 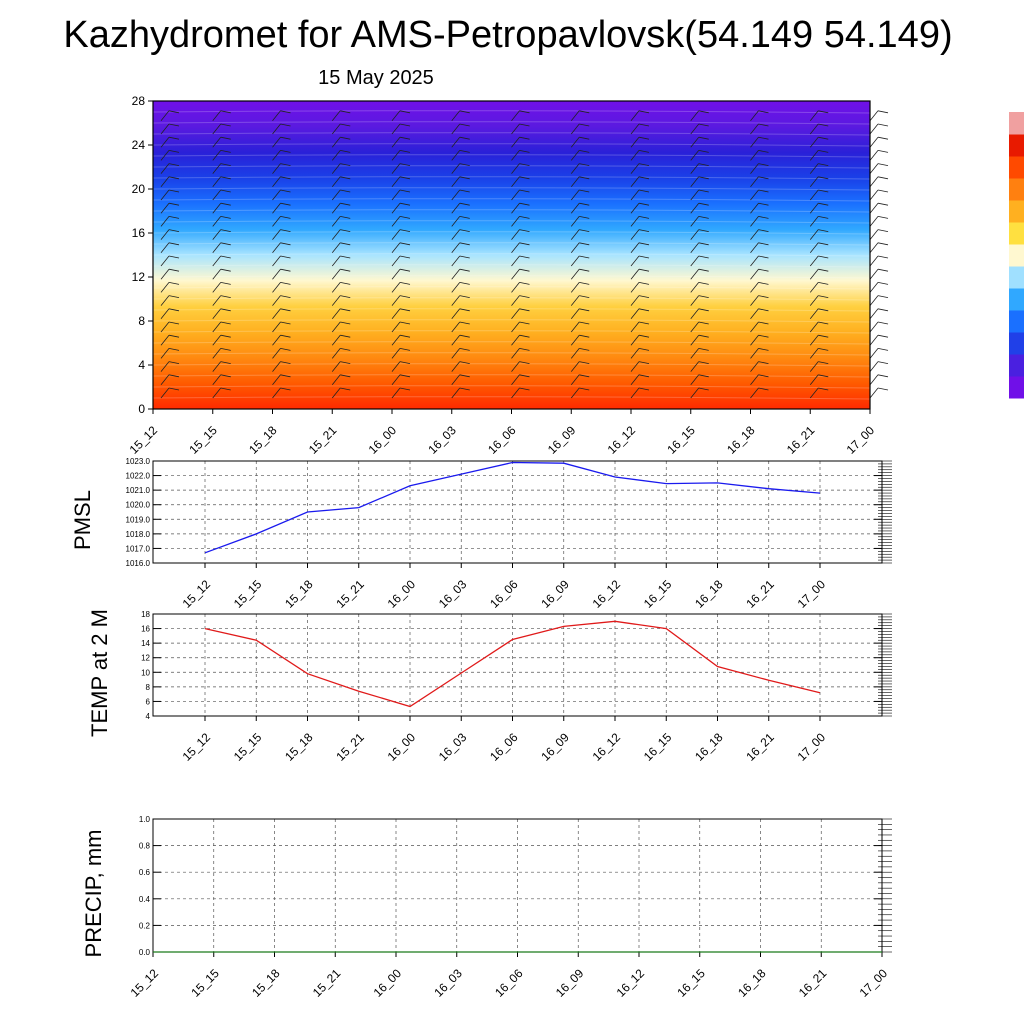 What do you see at coordinates (138, 563) in the screenshot?
I see `y-tick-label: 1016.0` at bounding box center [138, 563].